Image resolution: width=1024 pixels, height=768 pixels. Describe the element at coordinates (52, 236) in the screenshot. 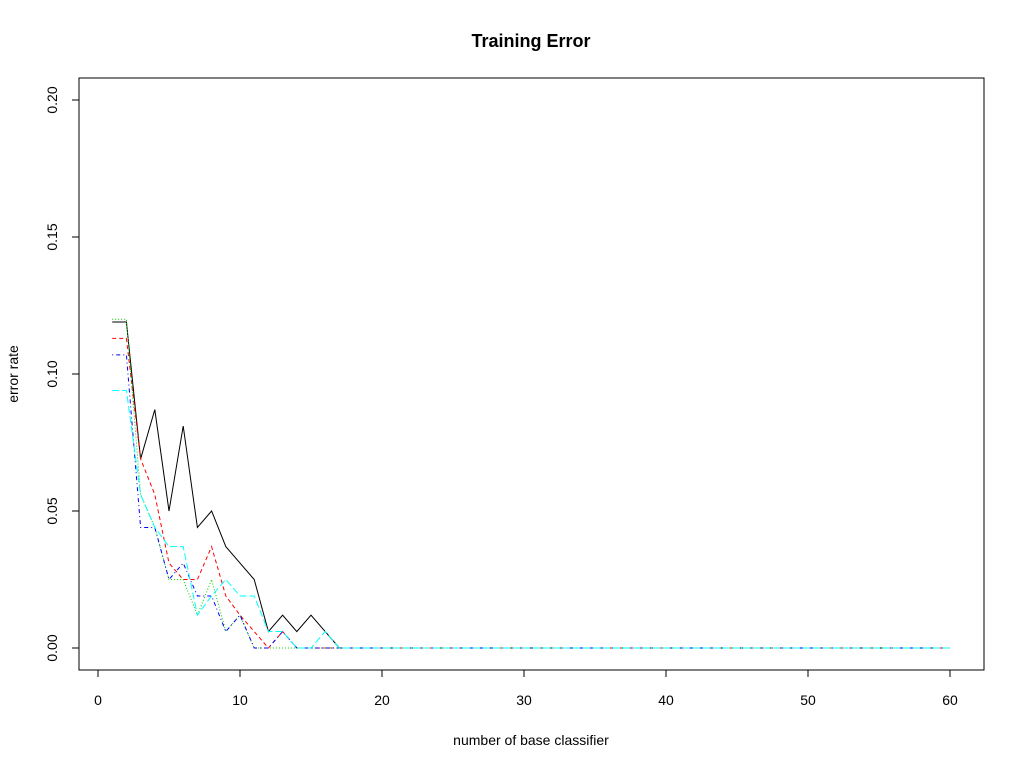

I see `y-tick-label: 0.15` at that location.